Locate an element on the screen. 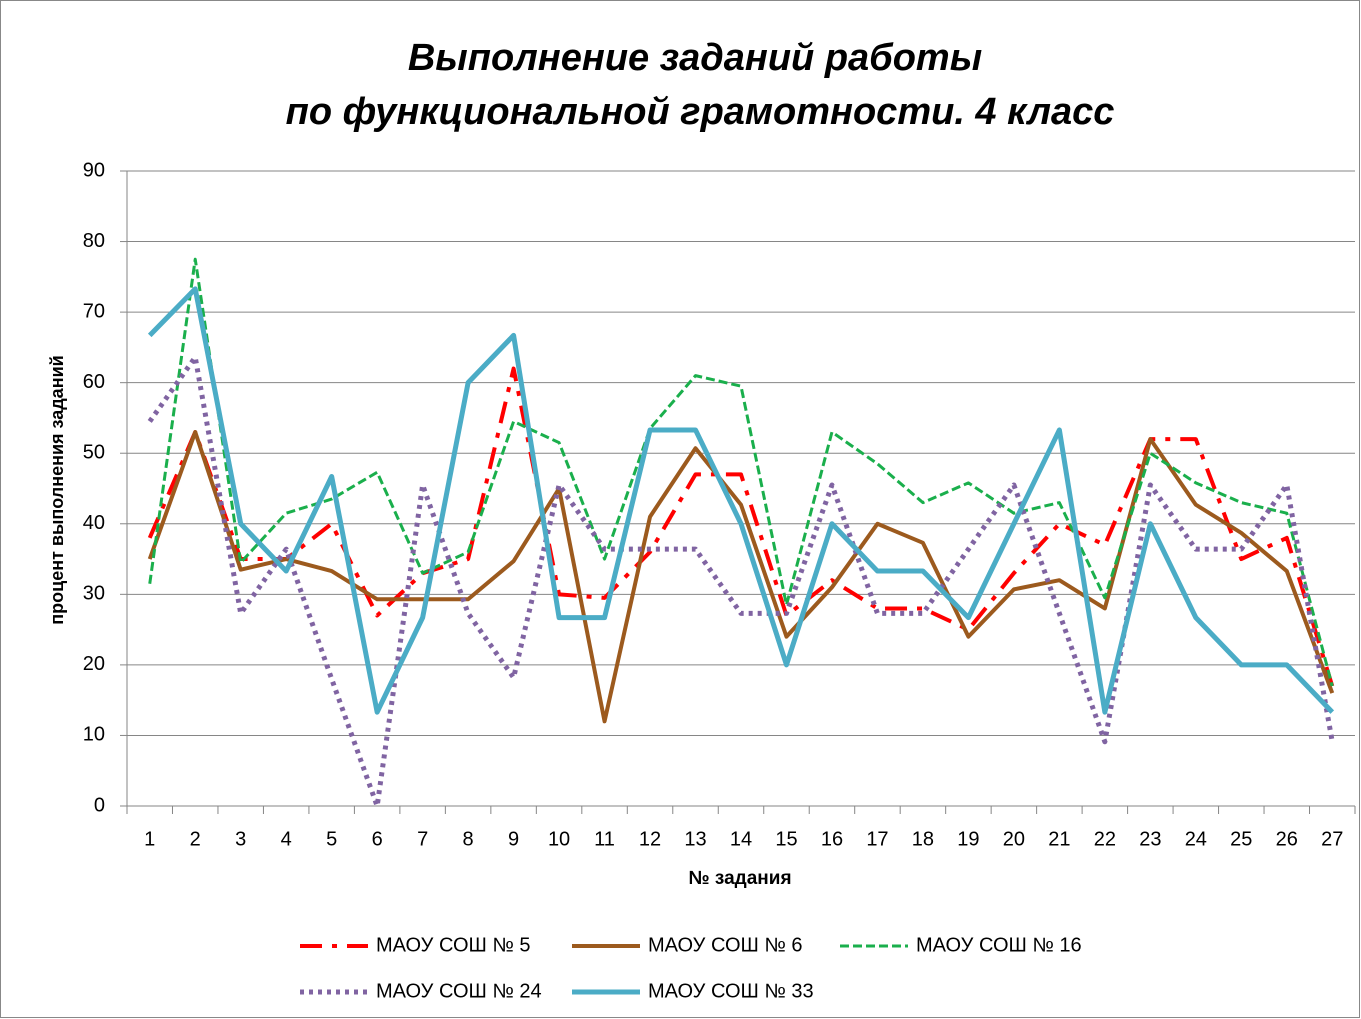 The height and width of the screenshot is (1019, 1361). x-tick-label: 13 is located at coordinates (695, 839).